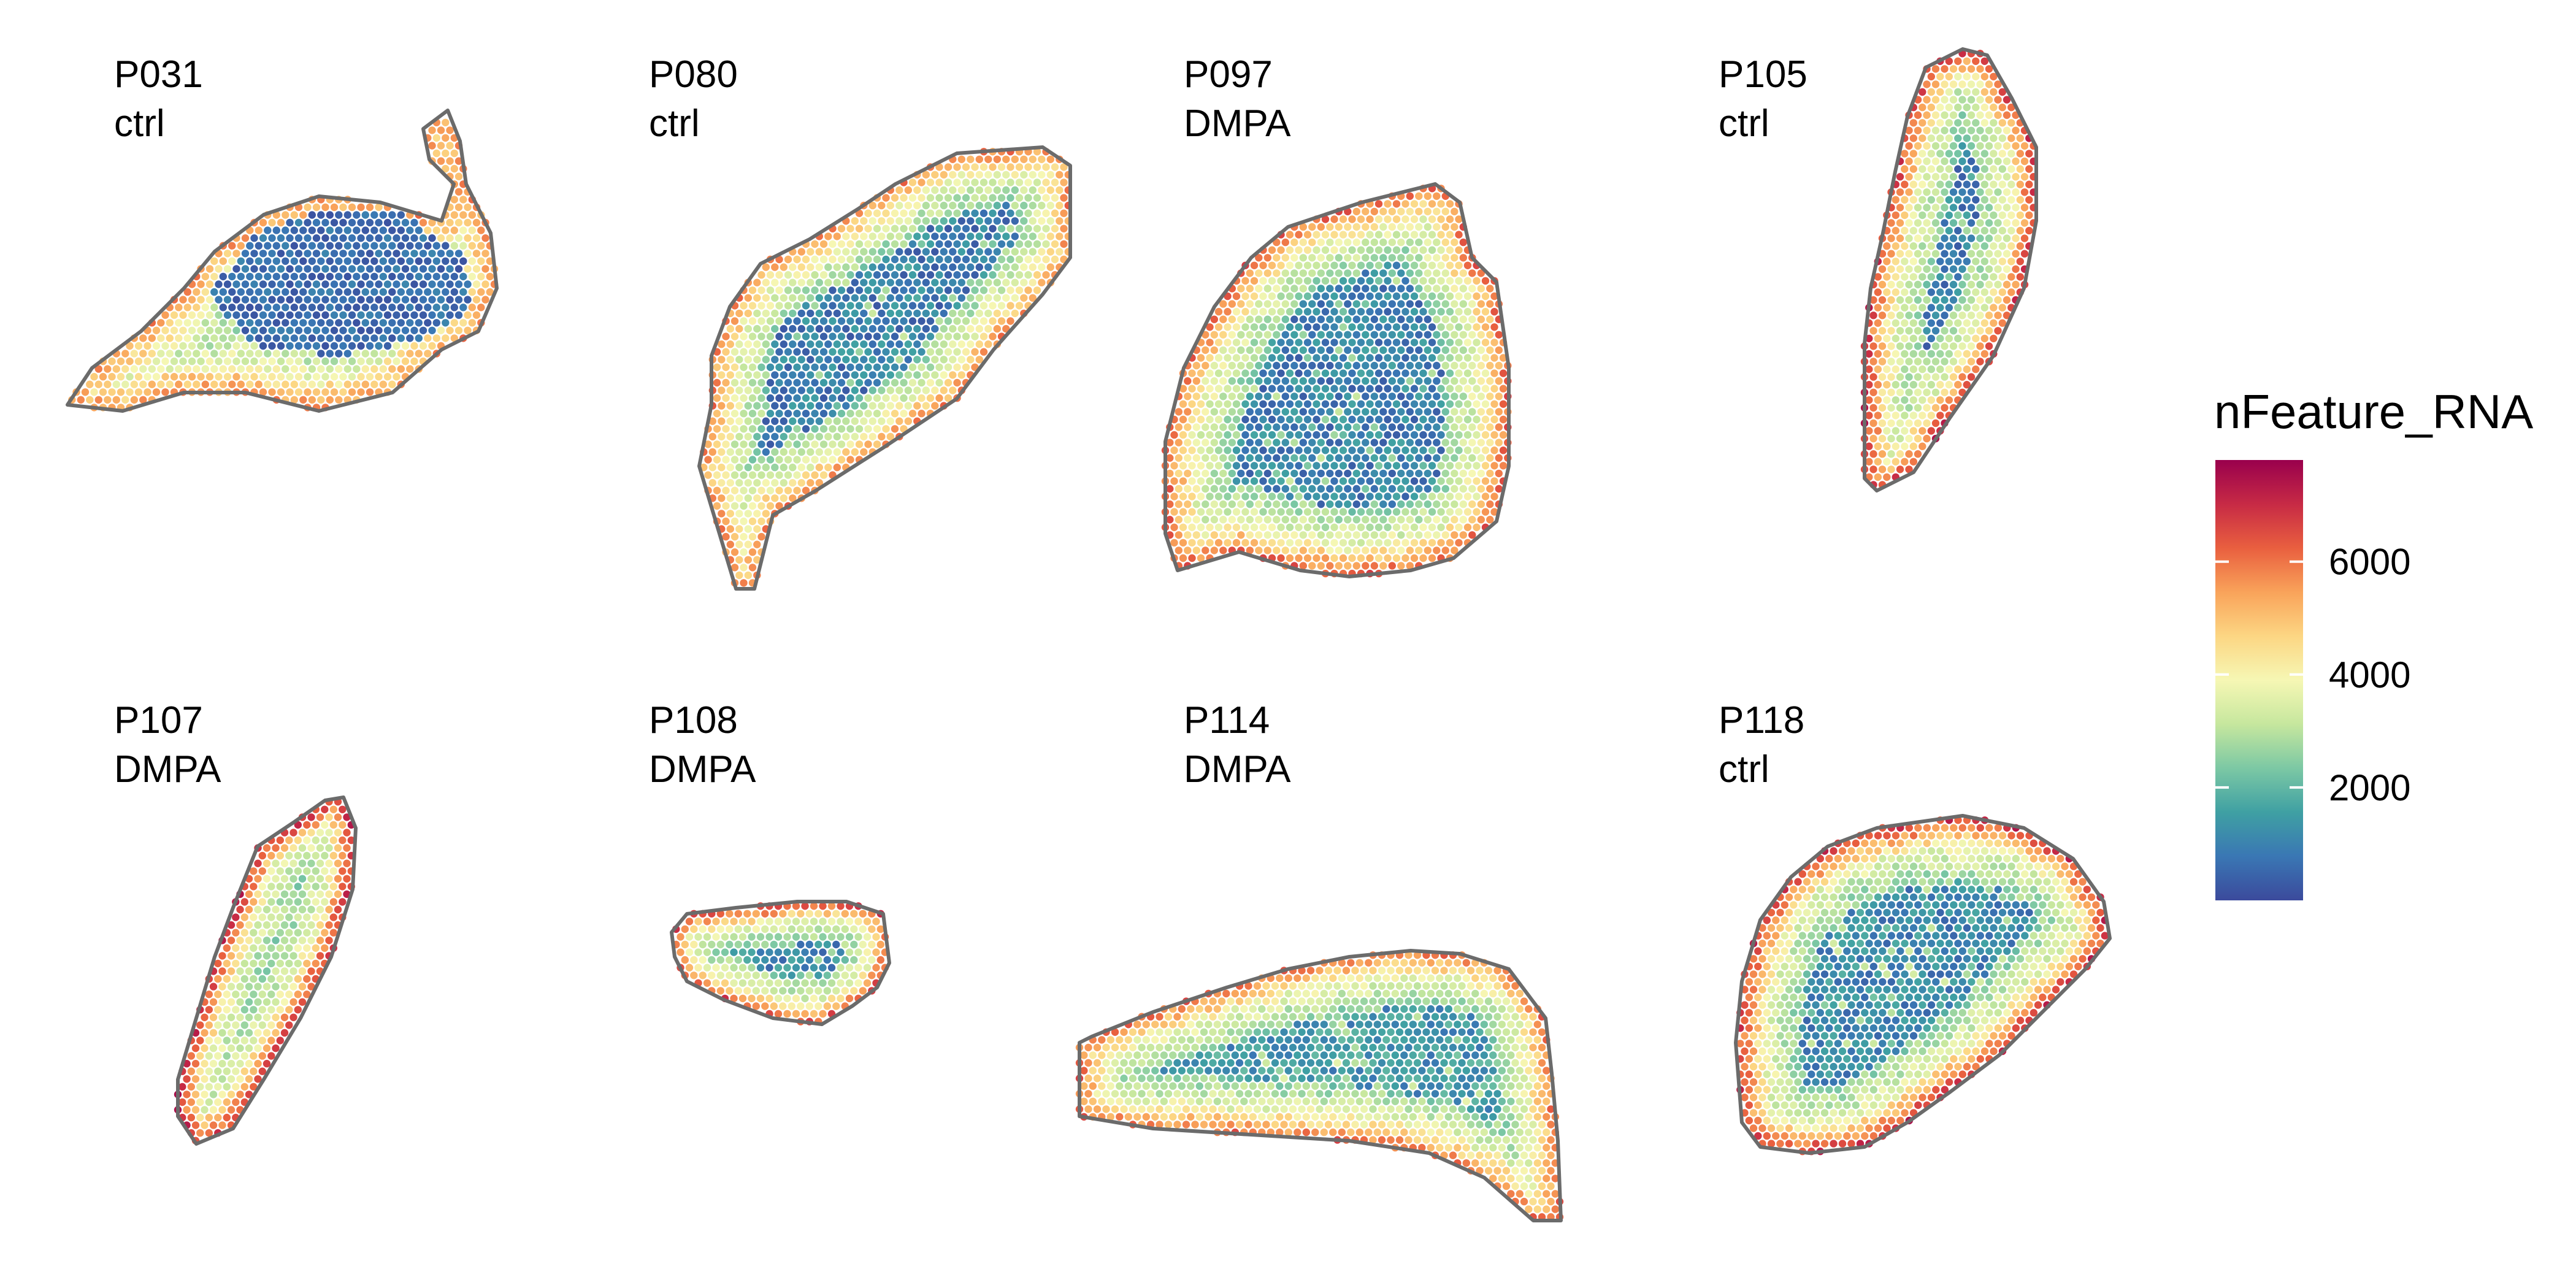 This screenshot has height=1288, width=2576. What do you see at coordinates (1336, 380) in the screenshot?
I see `tissue-p097` at bounding box center [1336, 380].